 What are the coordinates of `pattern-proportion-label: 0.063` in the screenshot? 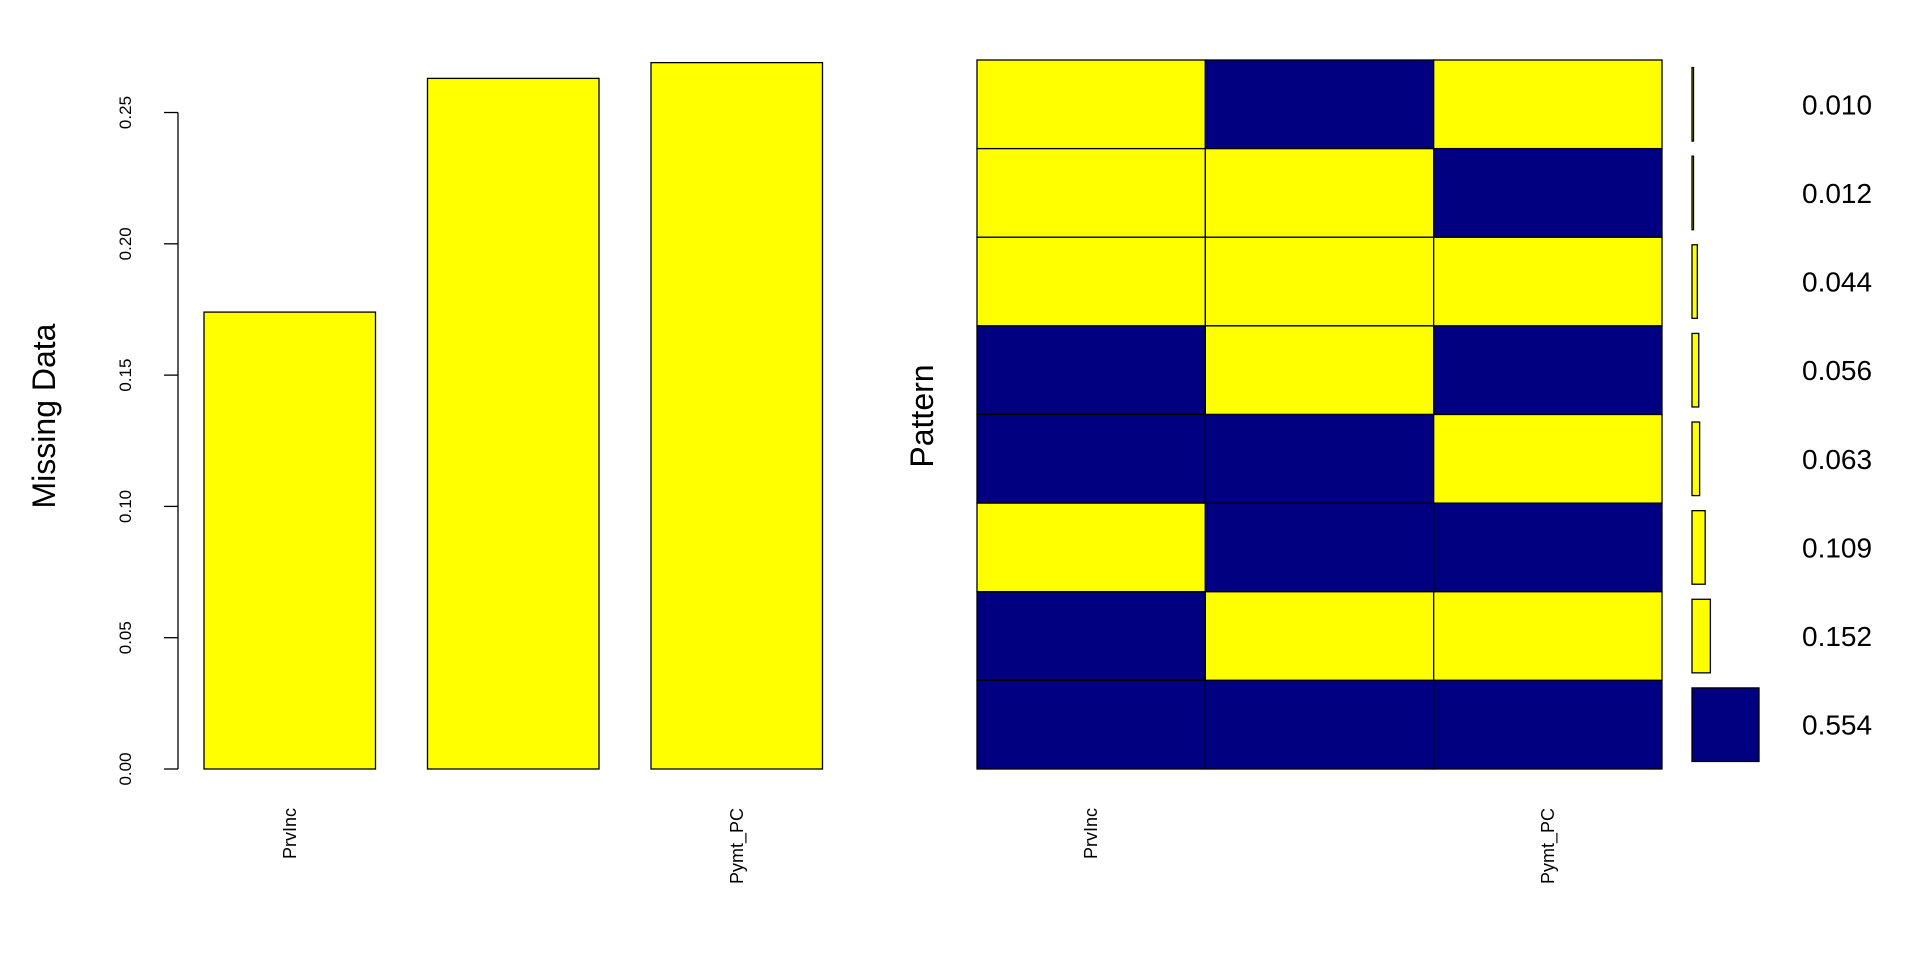 It's located at (1837, 459).